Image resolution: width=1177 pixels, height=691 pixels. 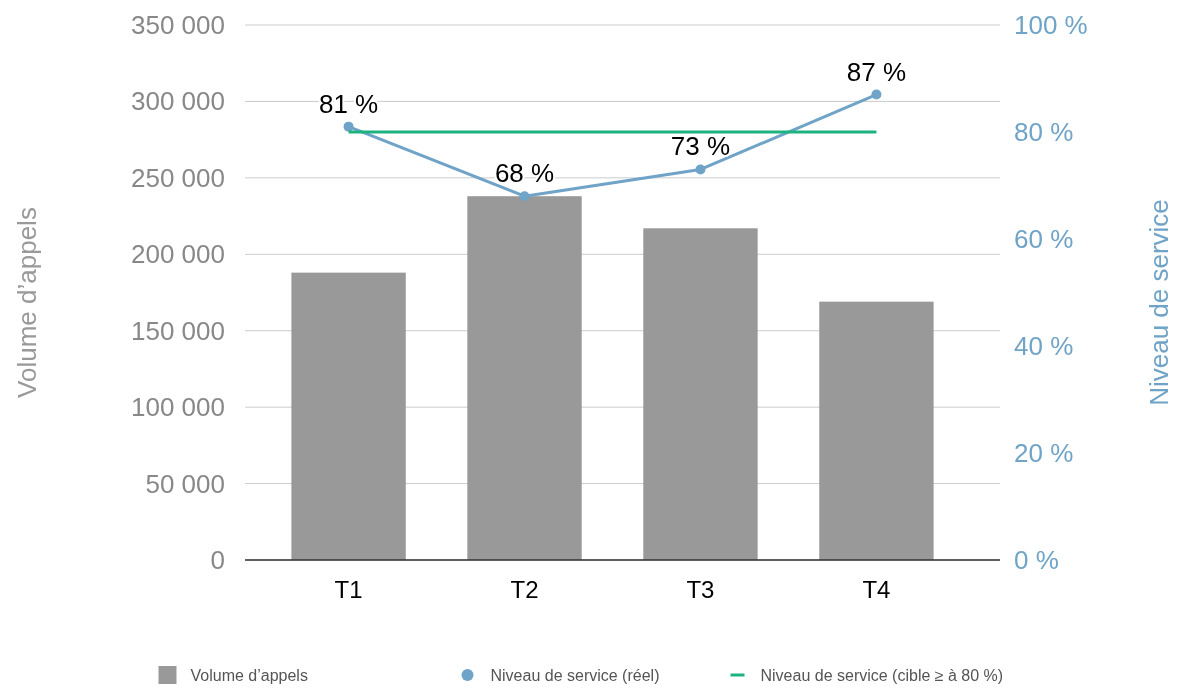 I want to click on data-label: 81 %, so click(x=348, y=103).